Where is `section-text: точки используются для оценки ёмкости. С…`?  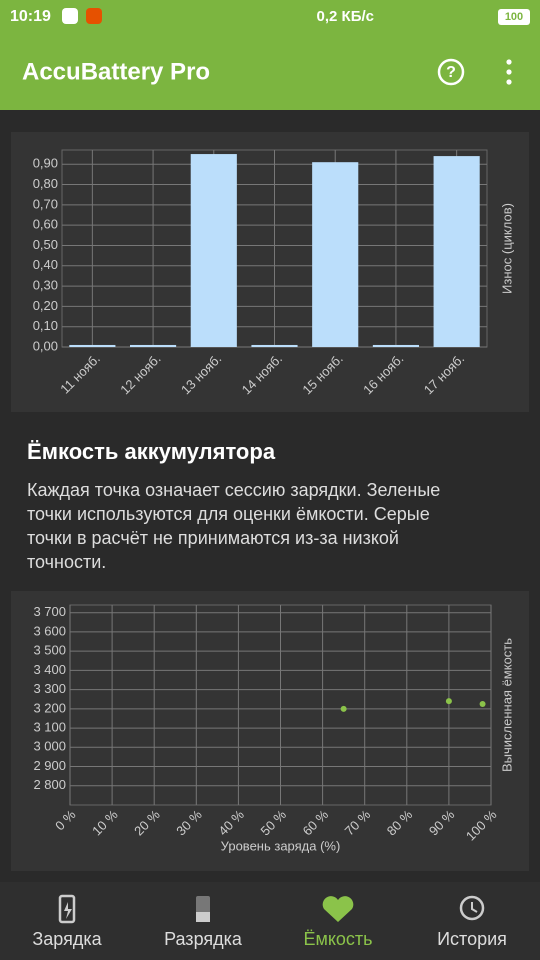
section-text: точки используются для оценки ёмкости. С… is located at coordinates (228, 514).